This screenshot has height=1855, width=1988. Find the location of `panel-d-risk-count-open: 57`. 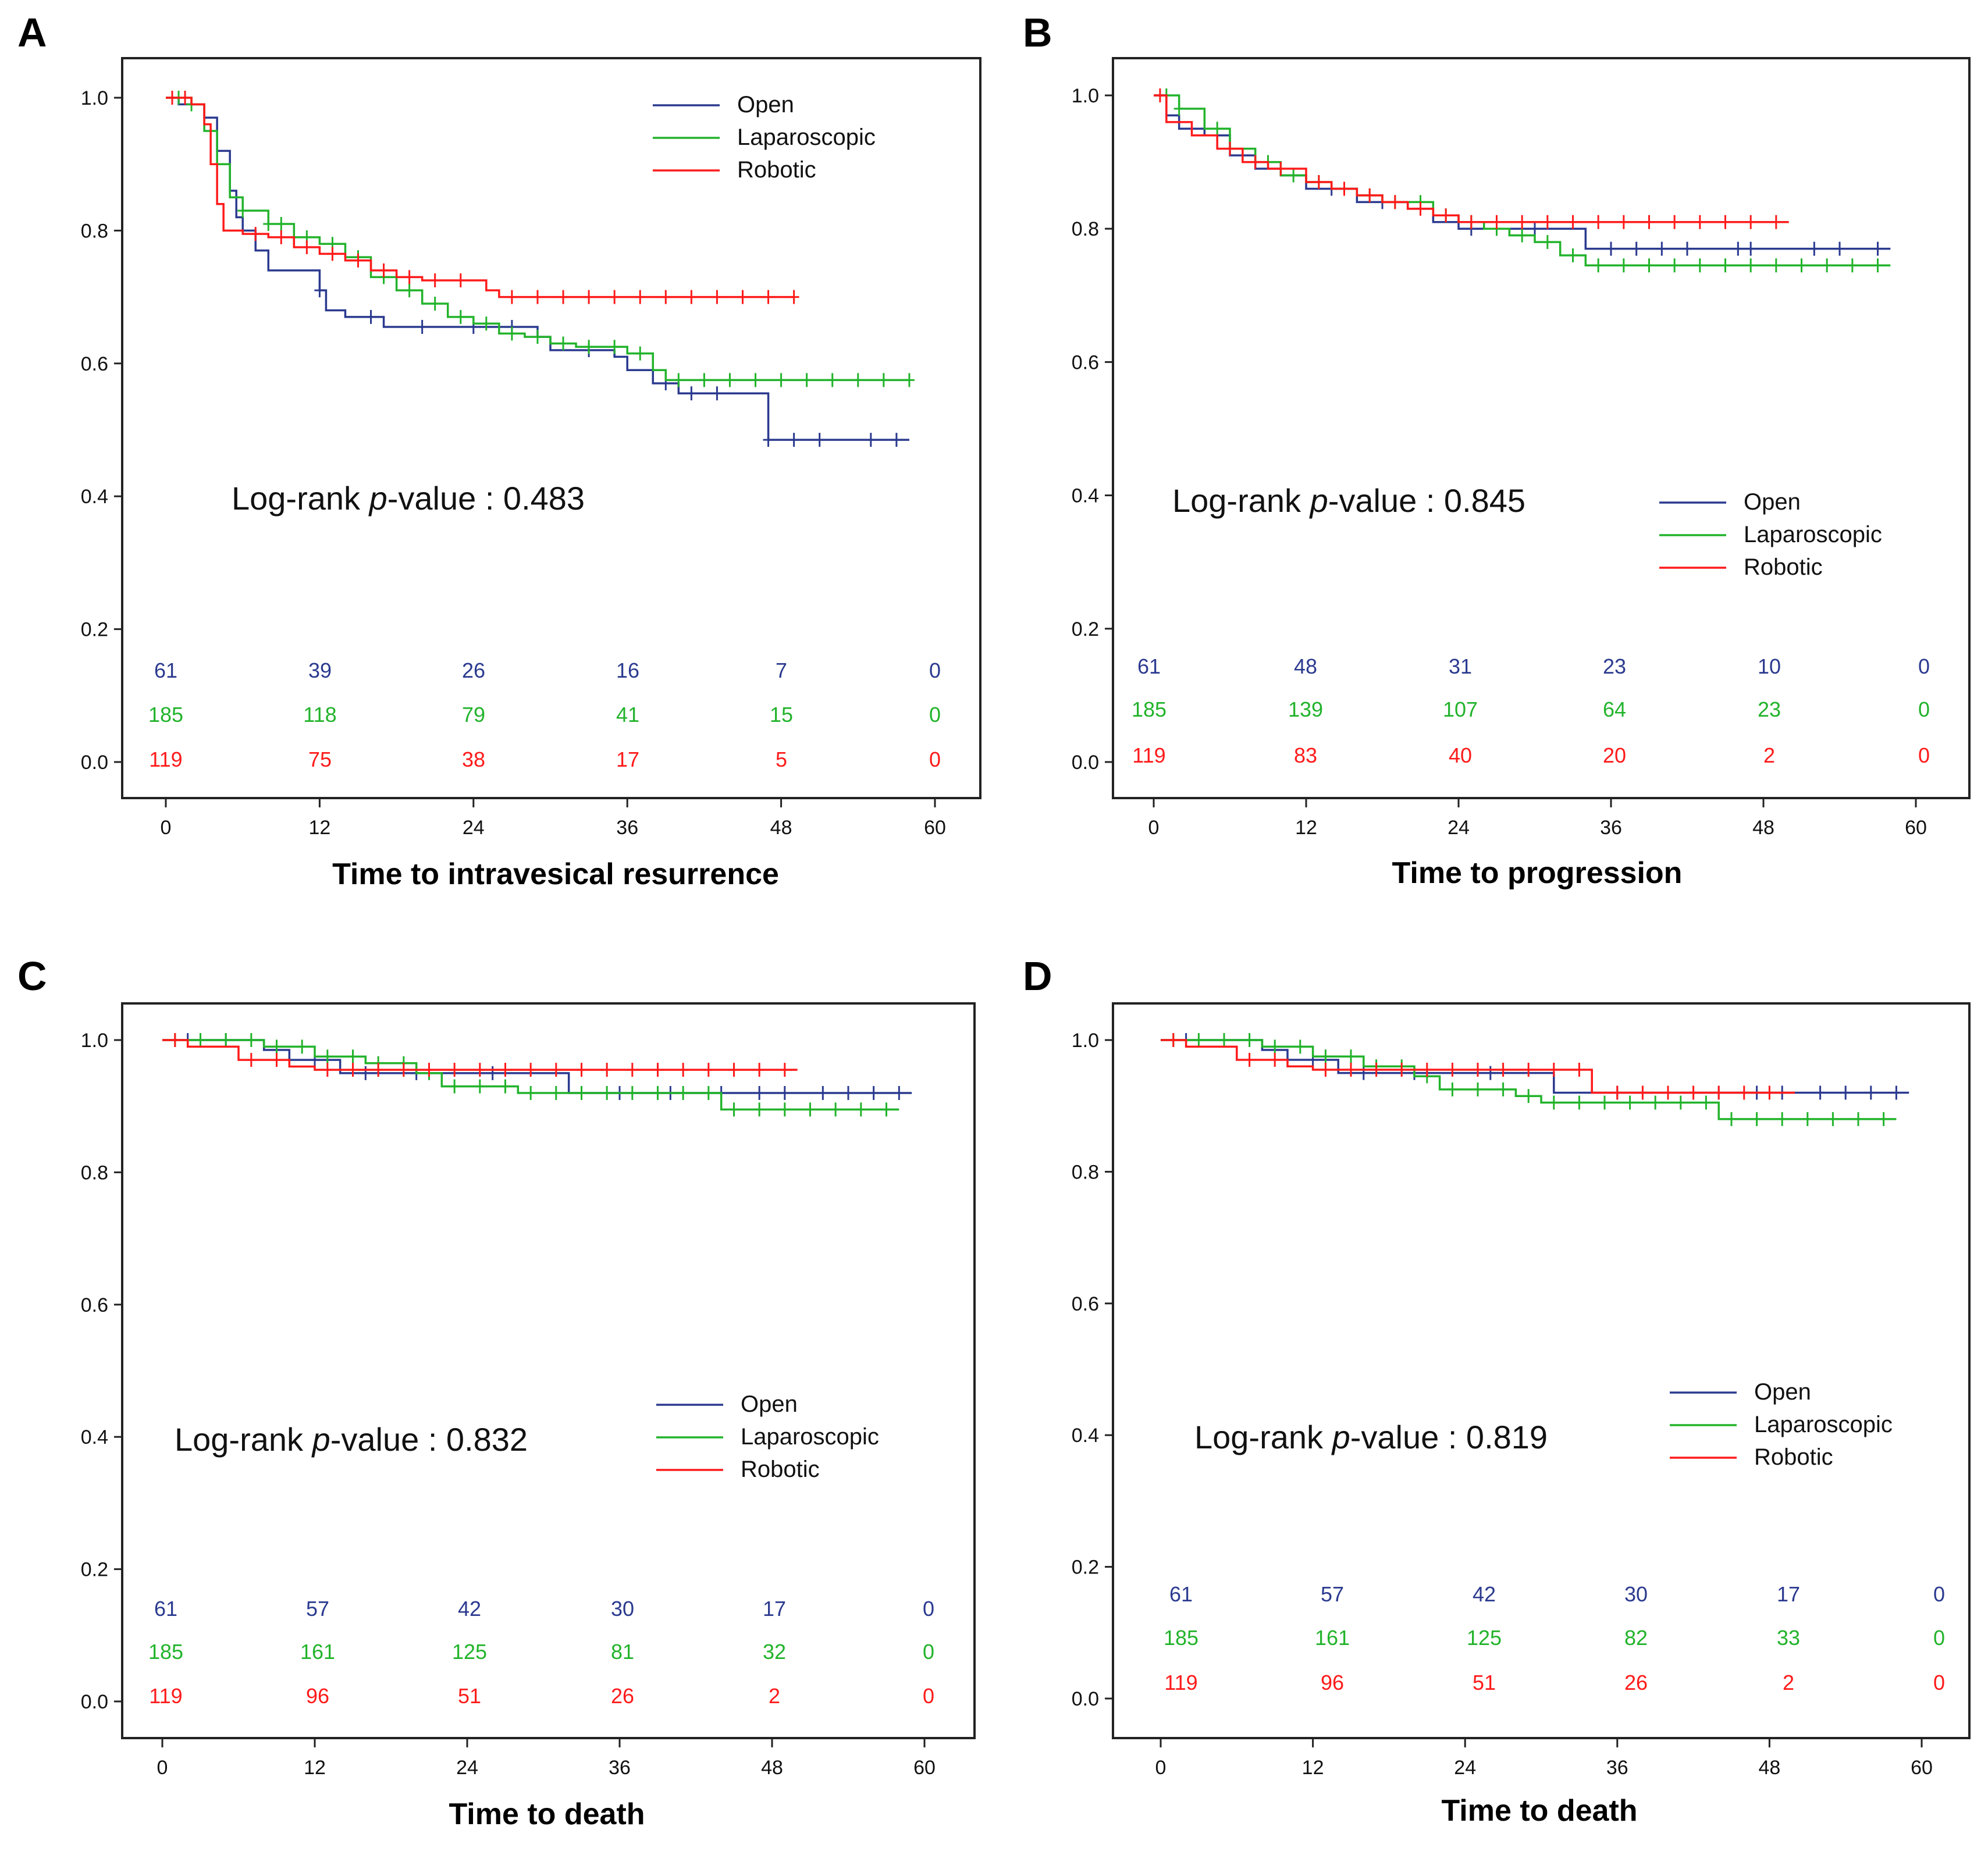

panel-d-risk-count-open: 57 is located at coordinates (1333, 1594).